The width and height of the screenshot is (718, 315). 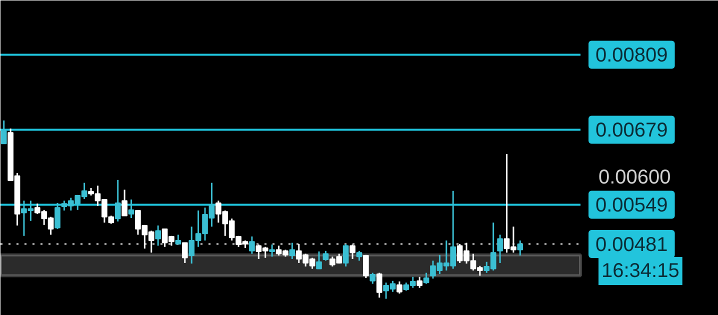 I want to click on ref-line-label: 0.00679, so click(x=632, y=131).